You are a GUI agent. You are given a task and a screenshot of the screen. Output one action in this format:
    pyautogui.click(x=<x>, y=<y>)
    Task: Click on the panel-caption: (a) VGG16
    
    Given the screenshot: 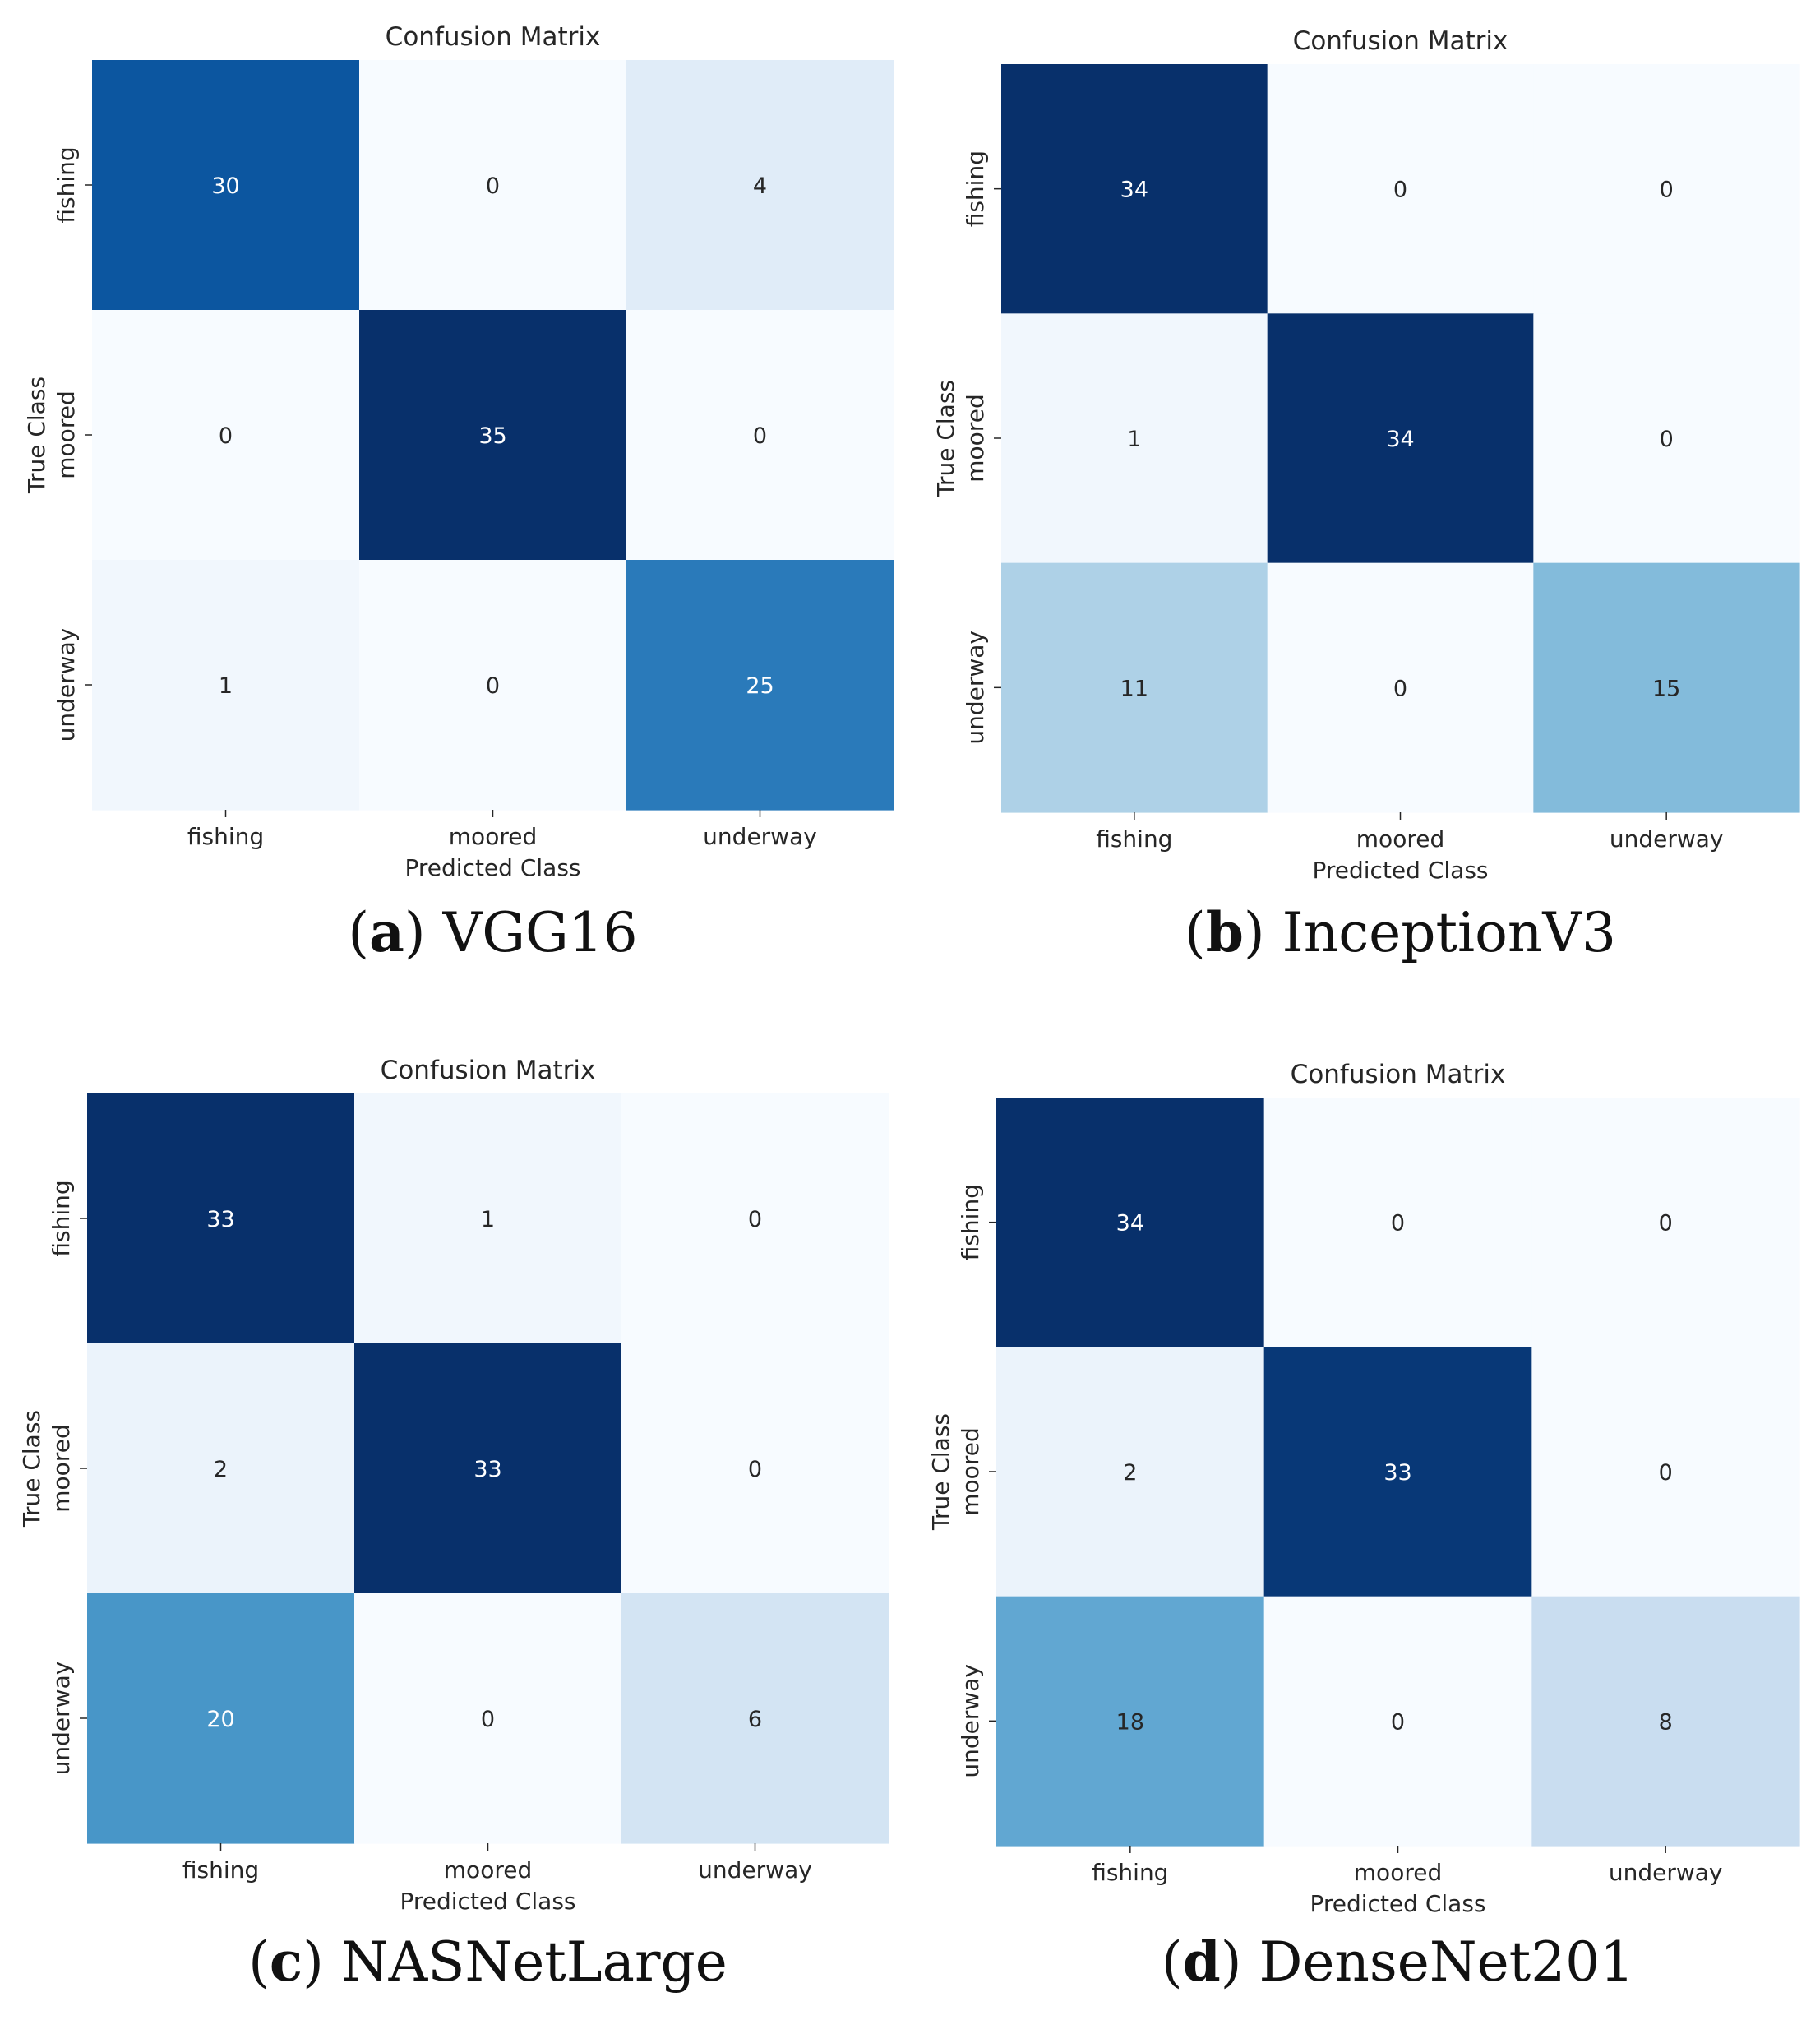 What is the action you would take?
    pyautogui.click(x=492, y=932)
    